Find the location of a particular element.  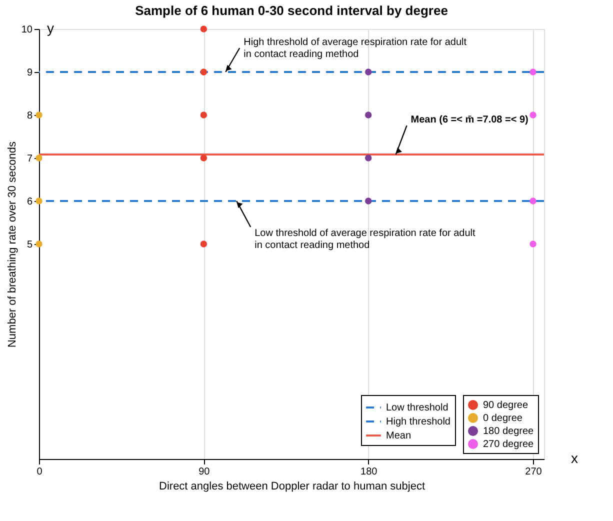

legend-label: High threshold is located at coordinates (418, 422).